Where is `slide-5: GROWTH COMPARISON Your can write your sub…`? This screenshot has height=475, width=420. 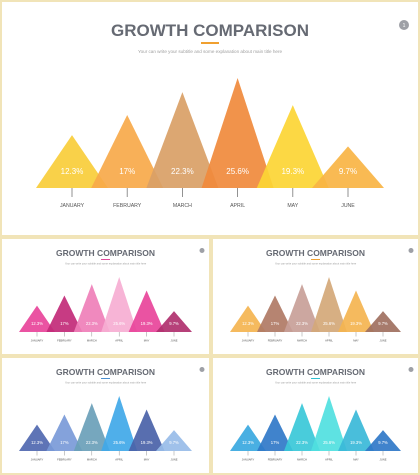 slide-5: GROWTH COMPARISON Your can write your sub… is located at coordinates (315, 415).